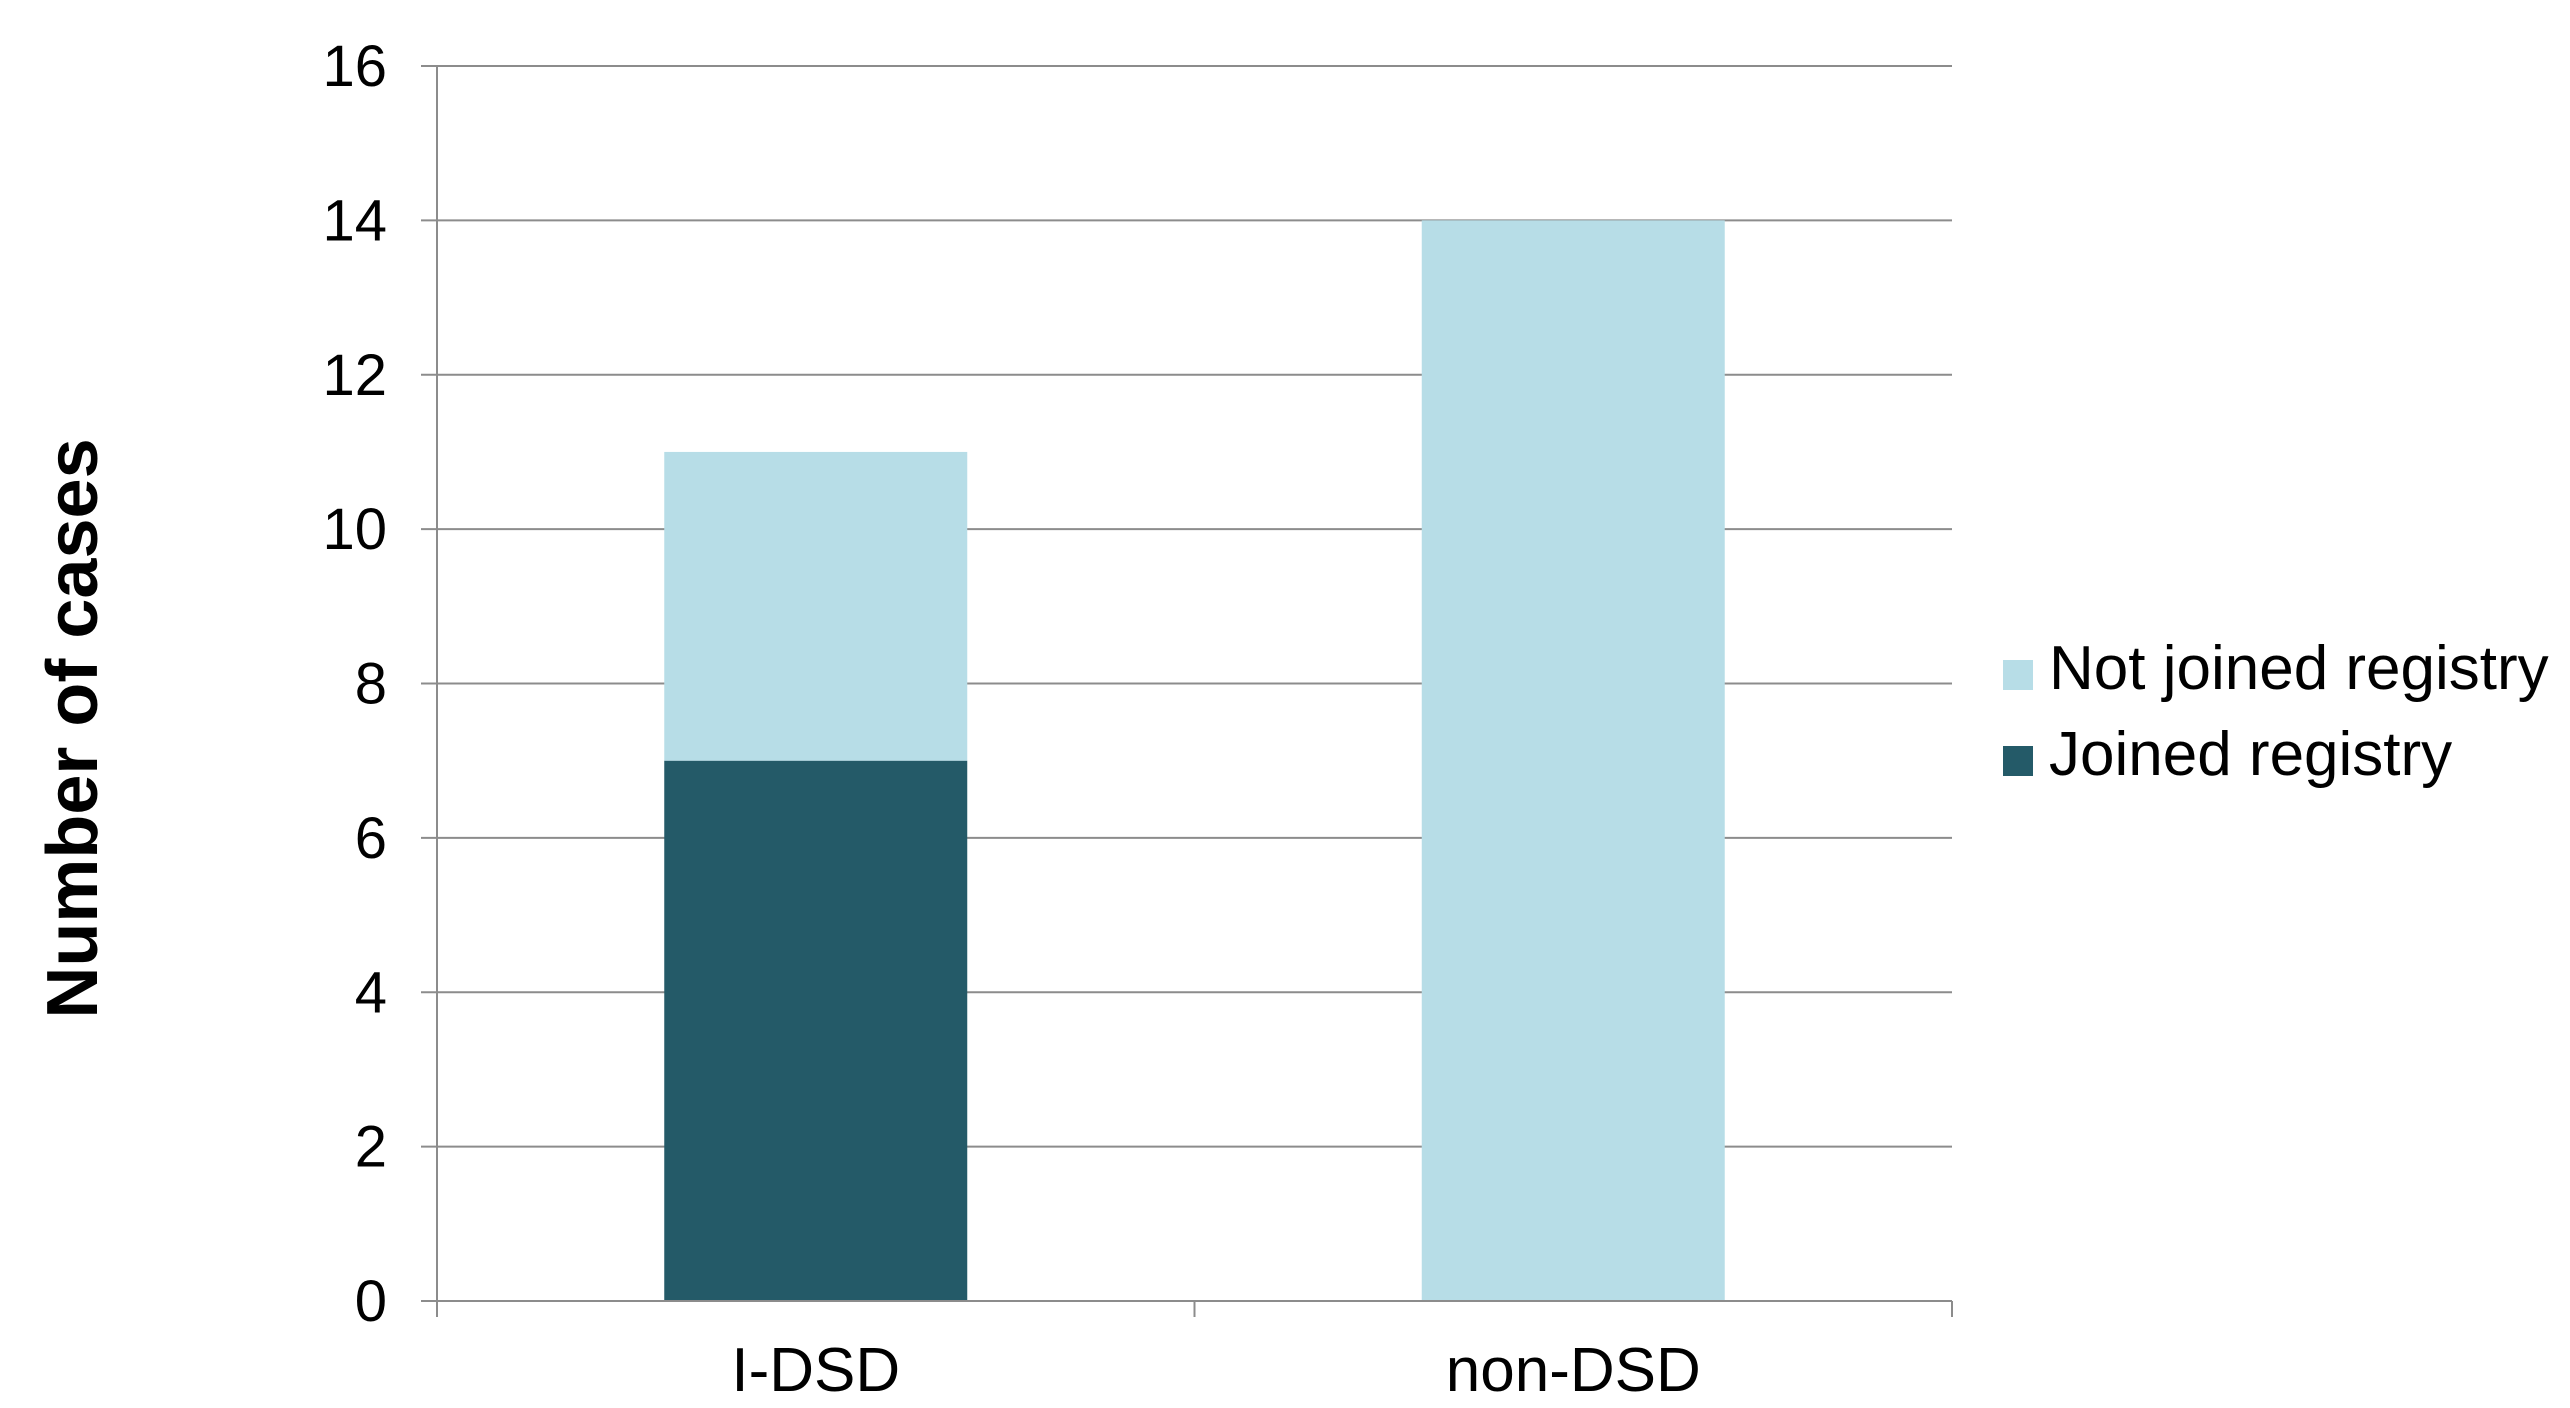 Image resolution: width=2570 pixels, height=1408 pixels. What do you see at coordinates (1573, 760) in the screenshot?
I see `bar-non-dsd-not-joined-registry` at bounding box center [1573, 760].